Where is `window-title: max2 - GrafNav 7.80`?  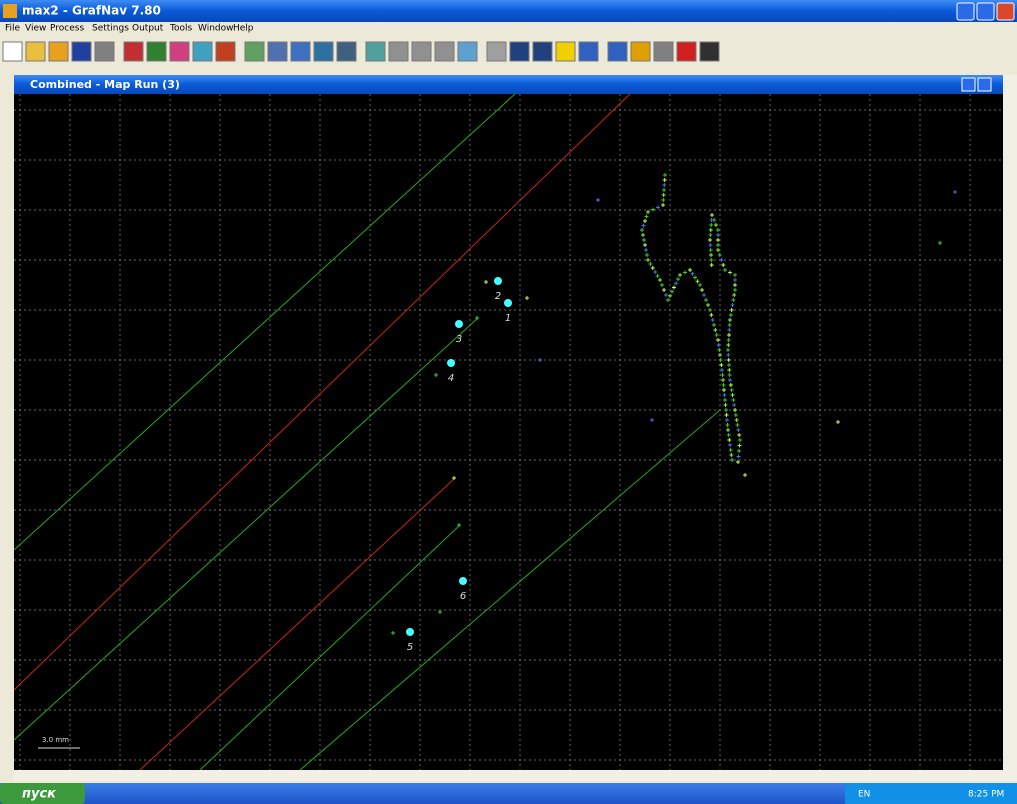 window-title: max2 - GrafNav 7.80 is located at coordinates (91, 11).